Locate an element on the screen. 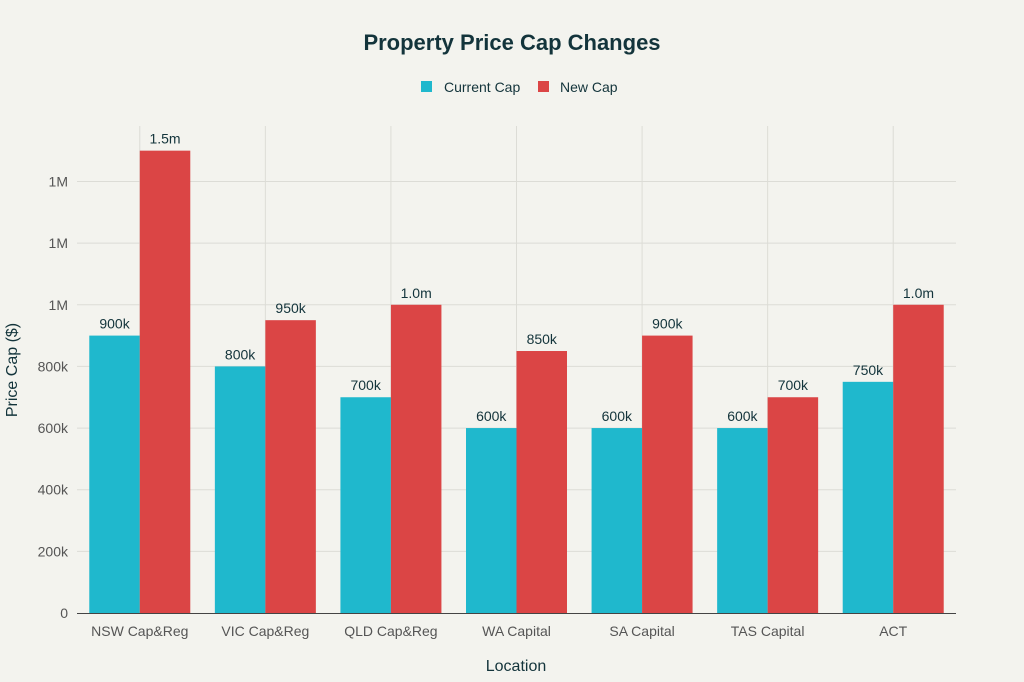 The image size is (1024, 682). data-label-current-cap-vic-cap-reg: 800k is located at coordinates (240, 354).